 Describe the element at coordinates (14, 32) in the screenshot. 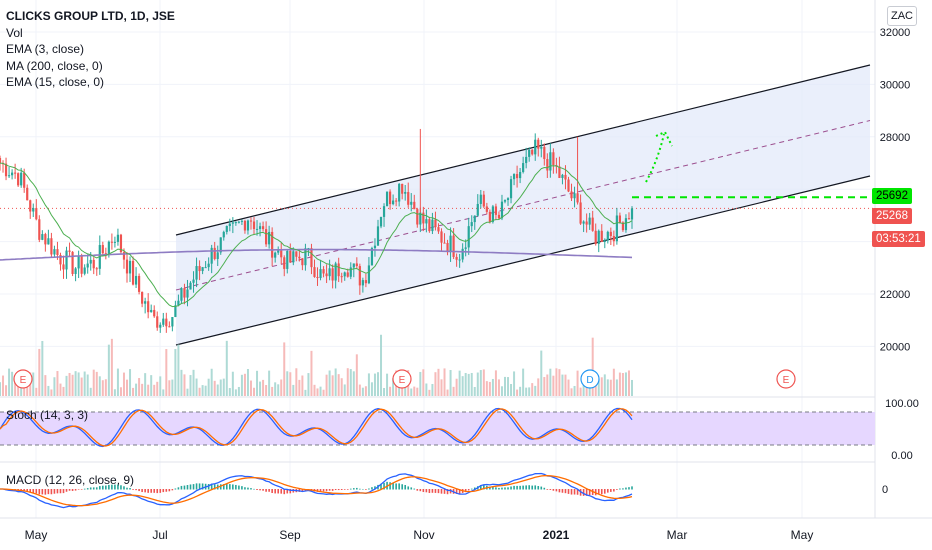

I see `legend-vol: Vol` at that location.